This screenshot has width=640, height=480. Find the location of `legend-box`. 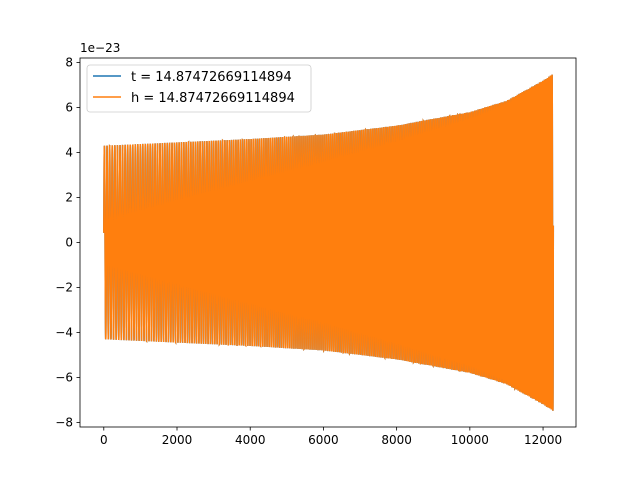

legend-box is located at coordinates (199, 88).